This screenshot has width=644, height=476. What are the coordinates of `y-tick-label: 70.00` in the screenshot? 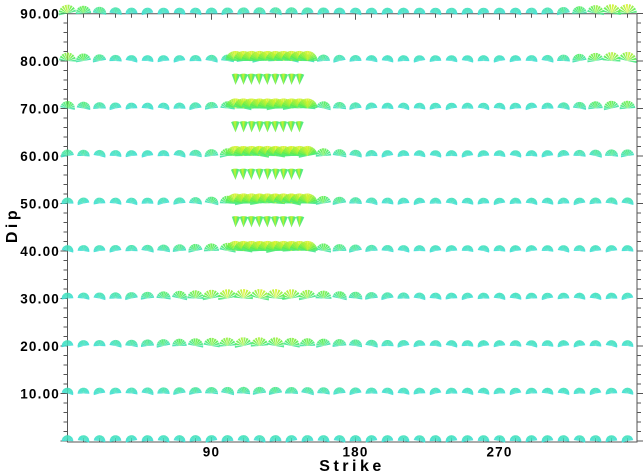 It's located at (40, 109).